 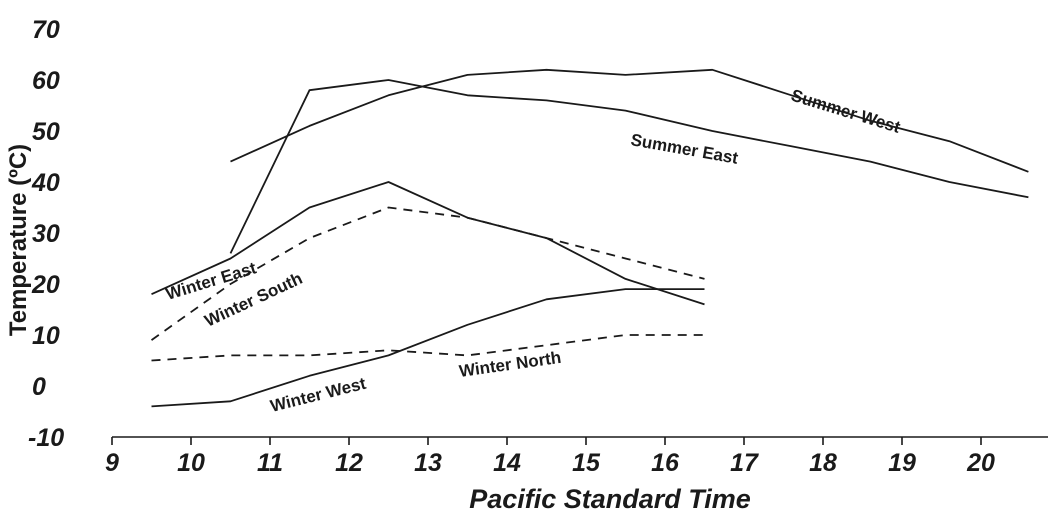 What do you see at coordinates (39, 387) in the screenshot?
I see `y-tick-label: 0` at bounding box center [39, 387].